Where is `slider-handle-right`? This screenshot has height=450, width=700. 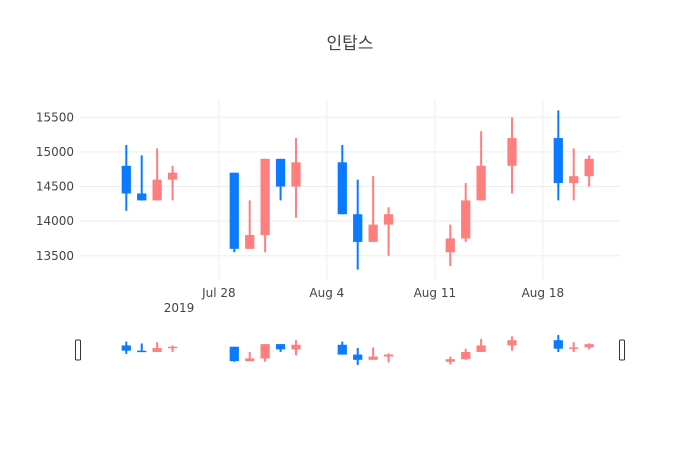 slider-handle-right is located at coordinates (622, 350).